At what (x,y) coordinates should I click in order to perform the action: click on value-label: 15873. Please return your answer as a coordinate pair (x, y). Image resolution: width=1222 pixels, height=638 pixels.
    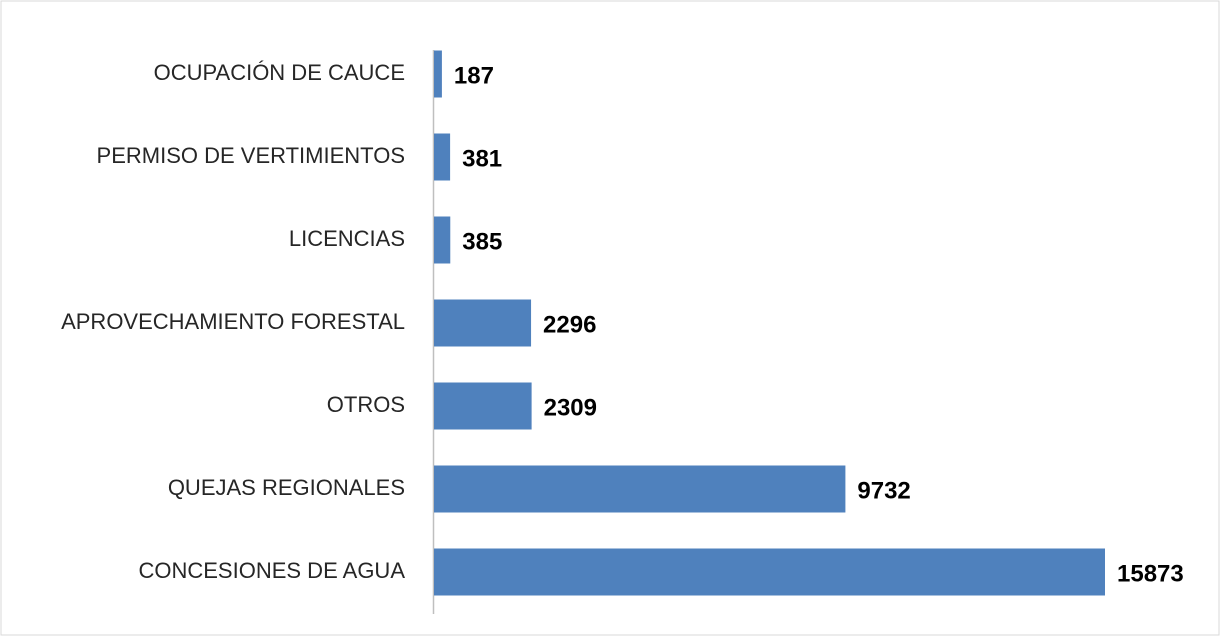
    Looking at the image, I should click on (1150, 573).